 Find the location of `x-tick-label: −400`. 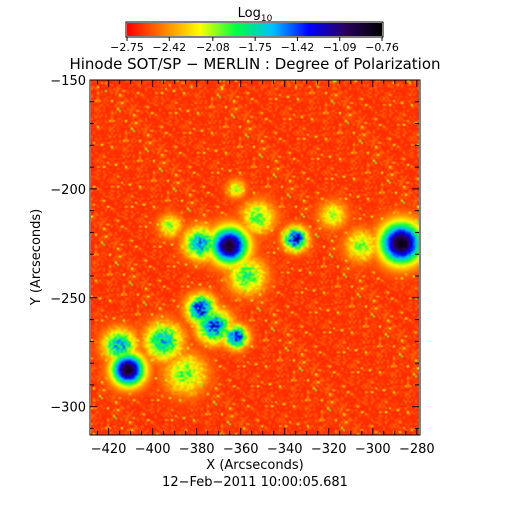

x-tick-label: −400 is located at coordinates (153, 449).